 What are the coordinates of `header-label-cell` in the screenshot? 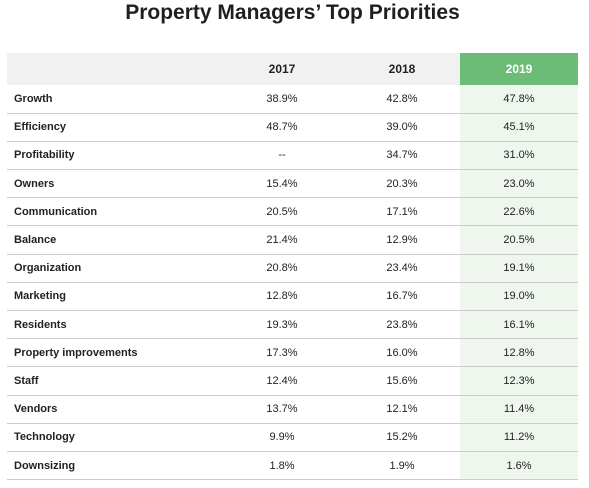 It's located at (113, 69).